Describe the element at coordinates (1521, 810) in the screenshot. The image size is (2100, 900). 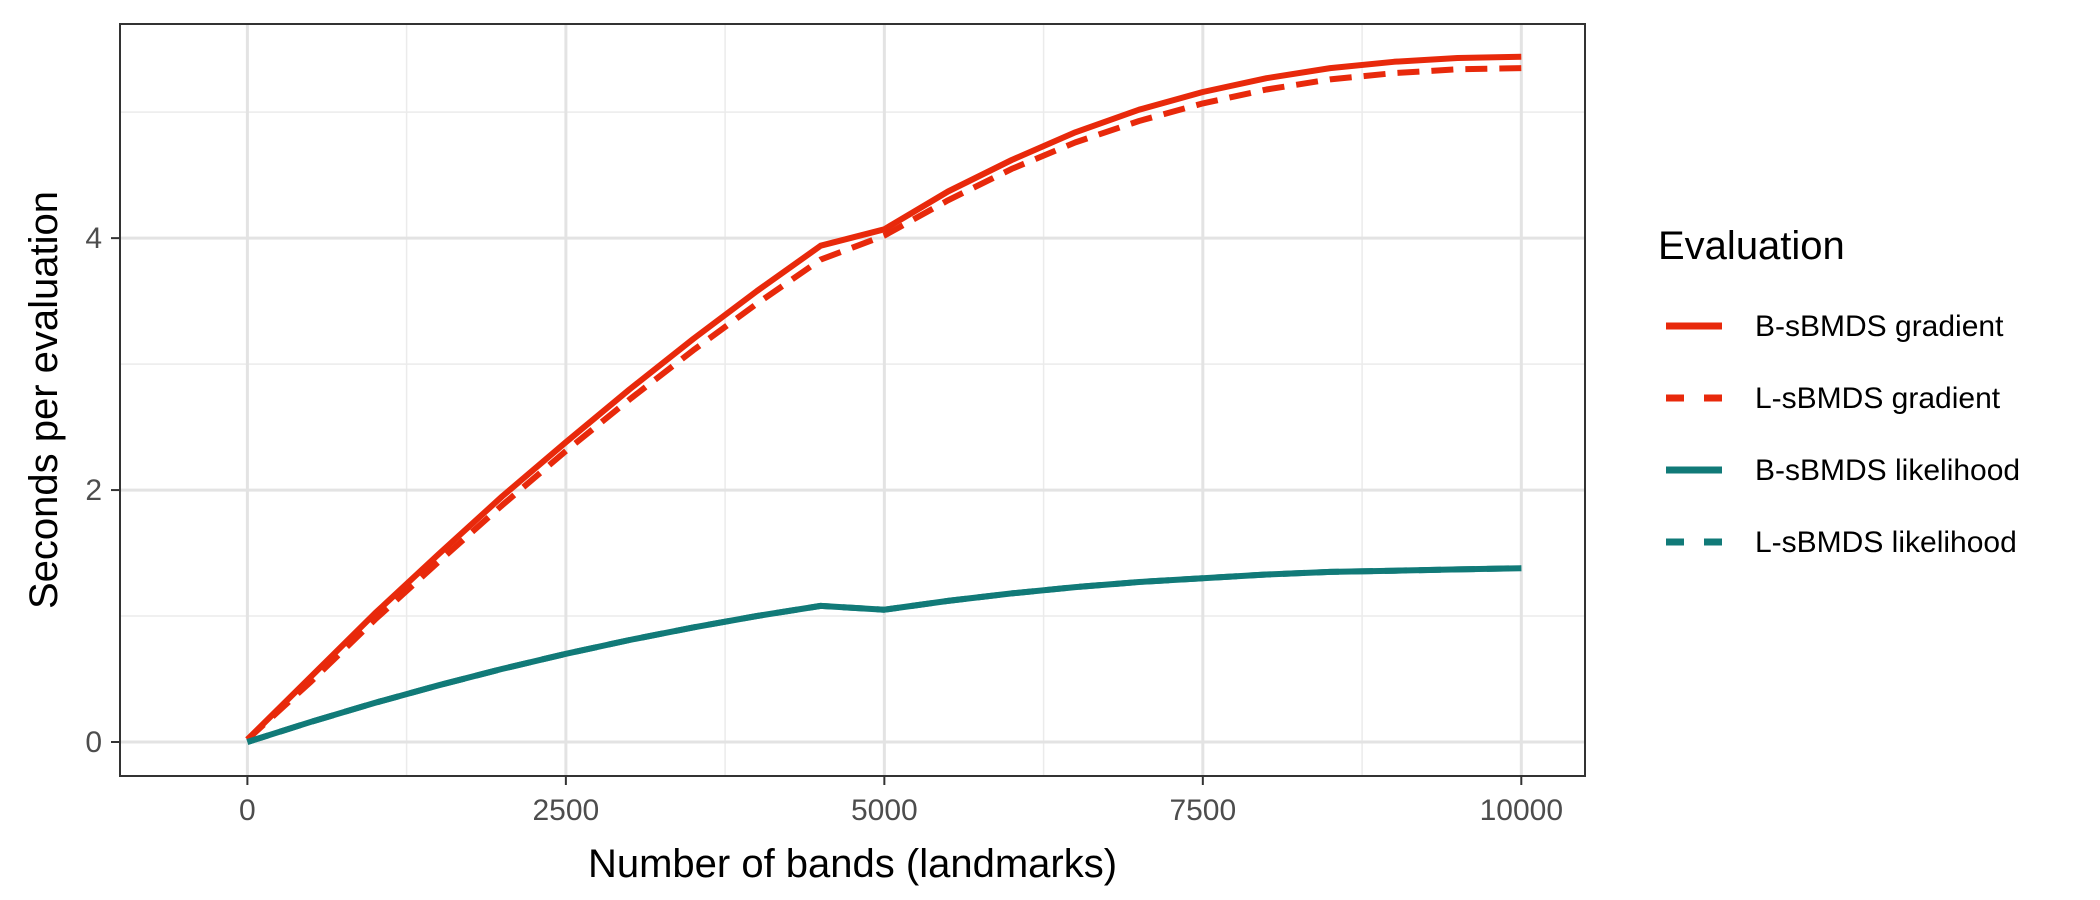
I see `x-tick-label: 10000` at that location.